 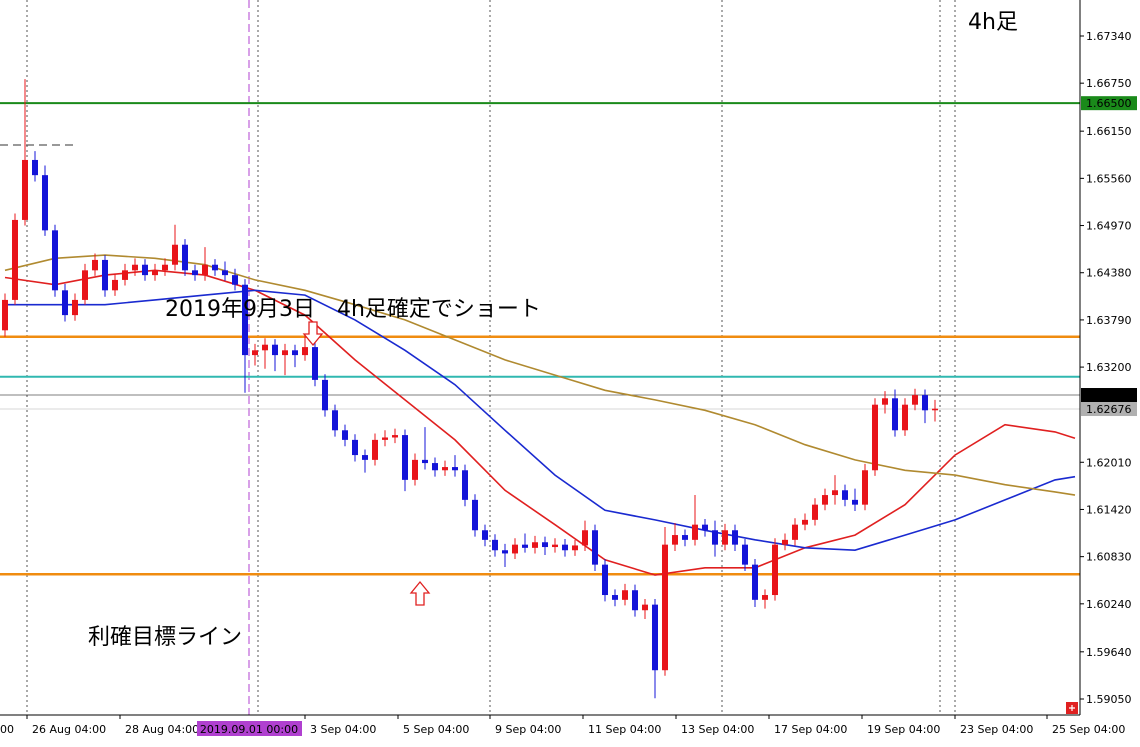 What do you see at coordinates (1109, 652) in the screenshot?
I see `y-tick-label: 1.59640` at bounding box center [1109, 652].